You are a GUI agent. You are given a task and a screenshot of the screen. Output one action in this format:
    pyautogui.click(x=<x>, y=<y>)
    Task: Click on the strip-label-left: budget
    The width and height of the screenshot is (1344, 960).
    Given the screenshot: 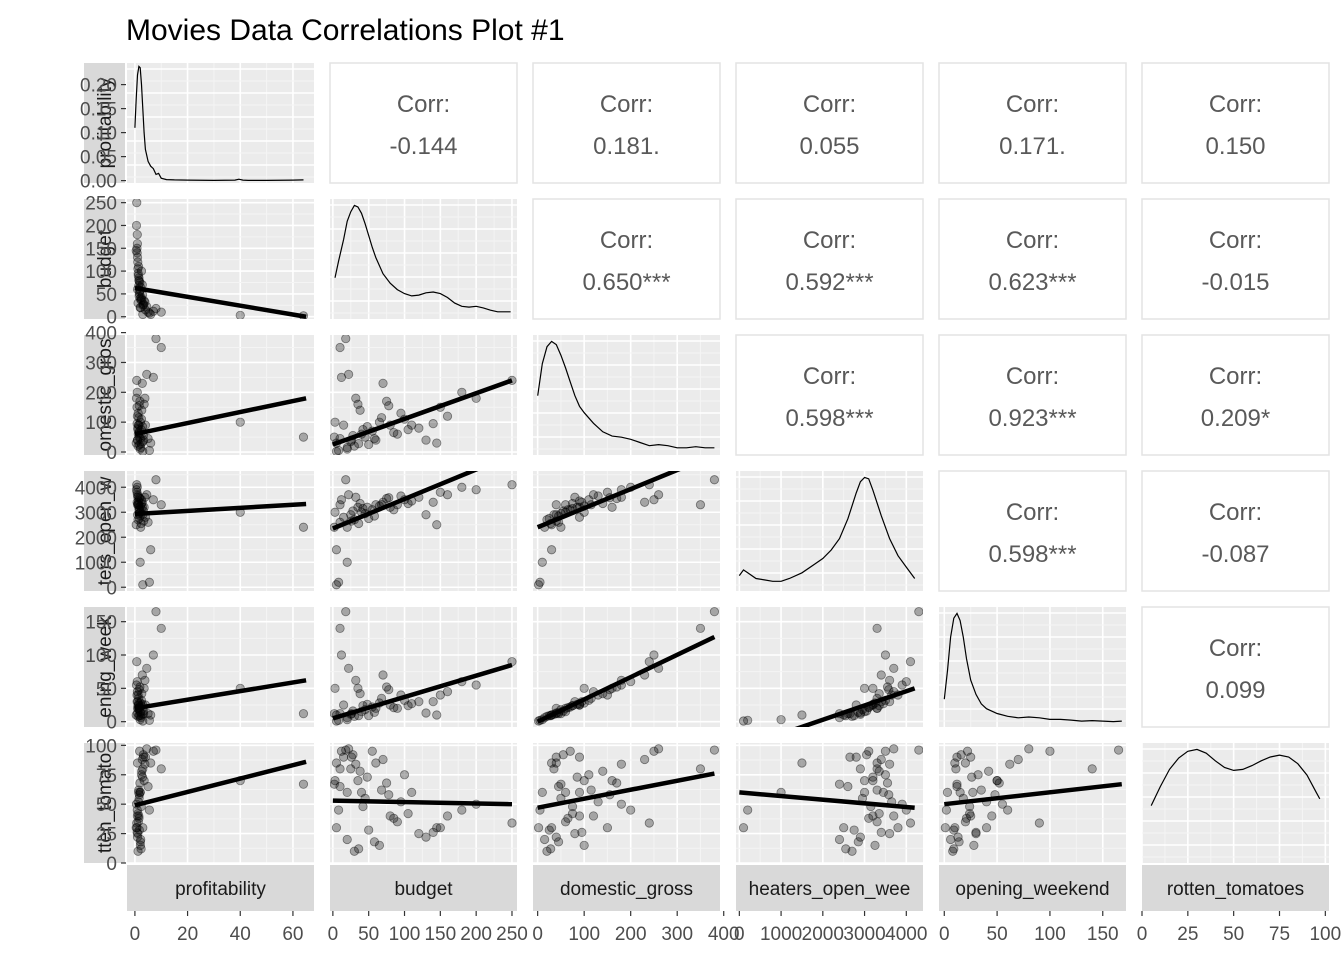 What is the action you would take?
    pyautogui.click(x=105, y=258)
    